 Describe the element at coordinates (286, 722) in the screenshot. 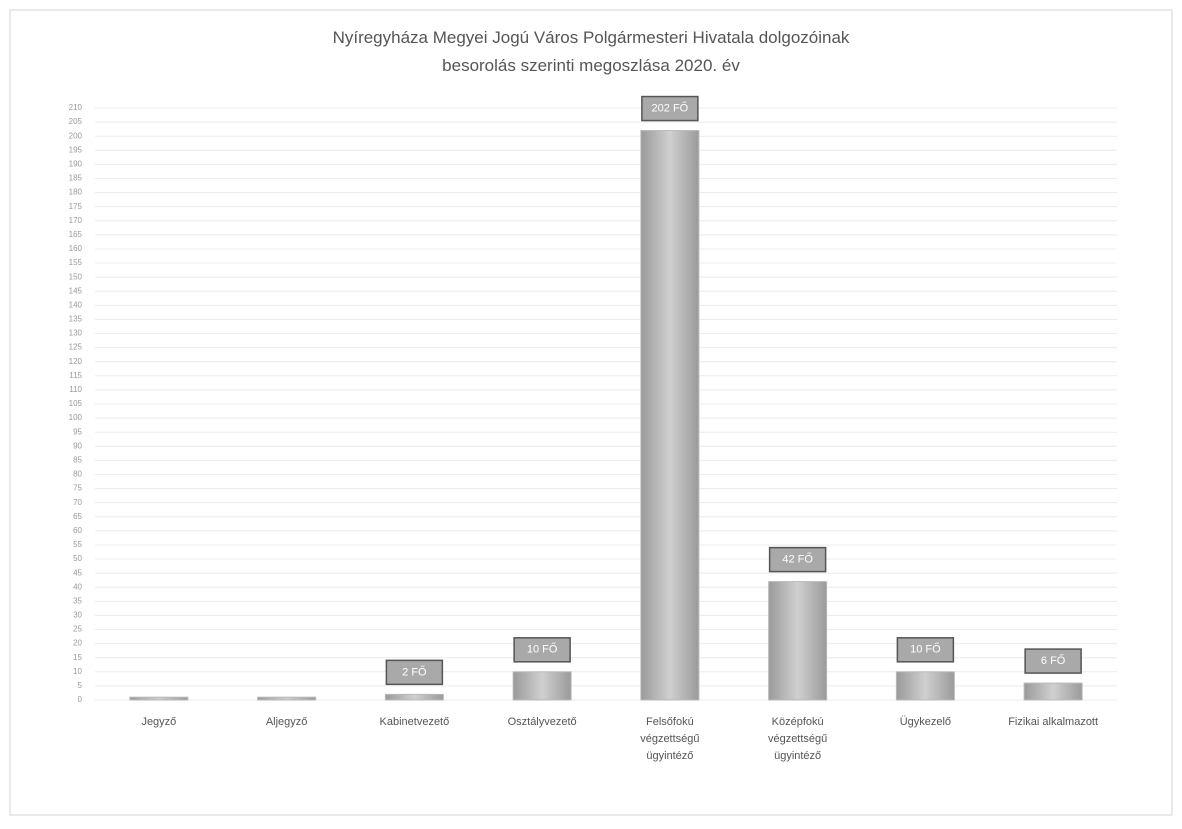

I see `x-tick-label: Aljegyző` at that location.